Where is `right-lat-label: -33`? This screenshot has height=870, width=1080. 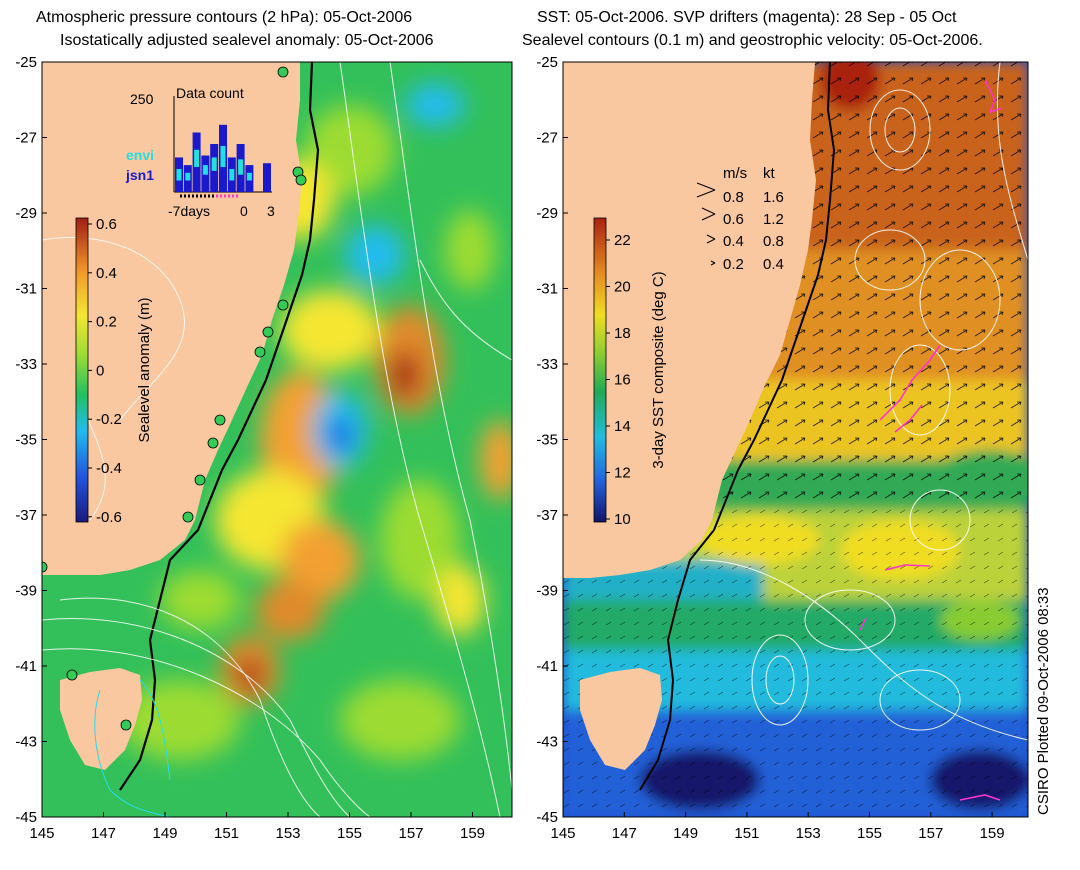 right-lat-label: -33 is located at coordinates (547, 364).